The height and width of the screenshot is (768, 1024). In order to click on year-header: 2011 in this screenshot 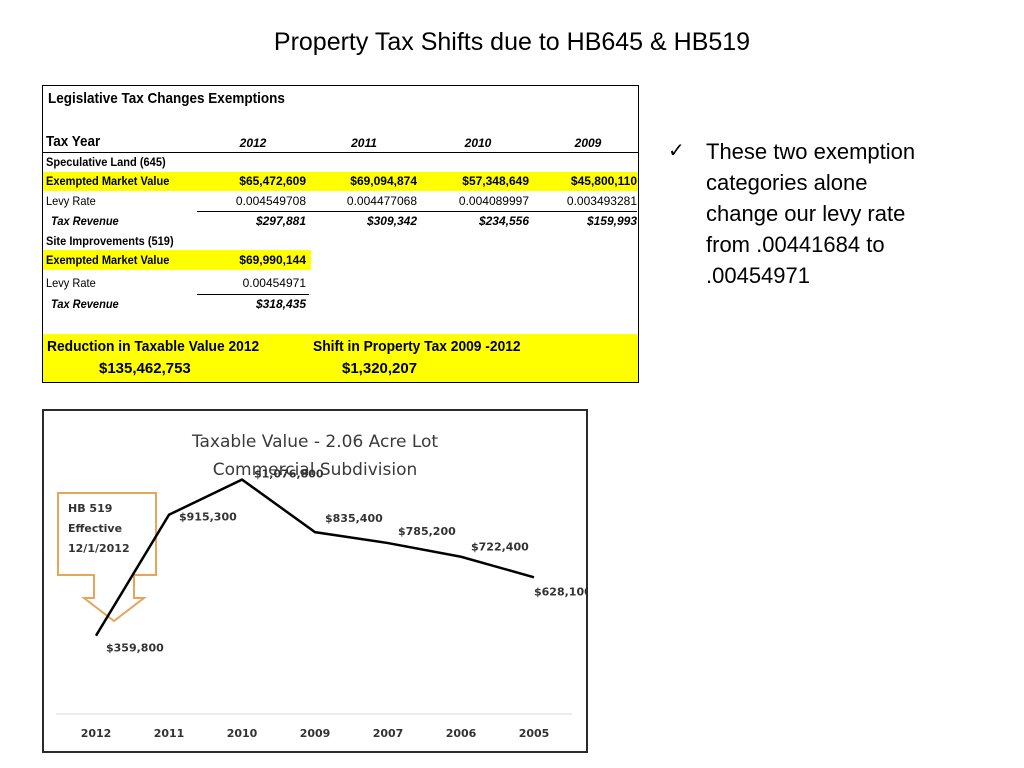, I will do `click(364, 143)`.